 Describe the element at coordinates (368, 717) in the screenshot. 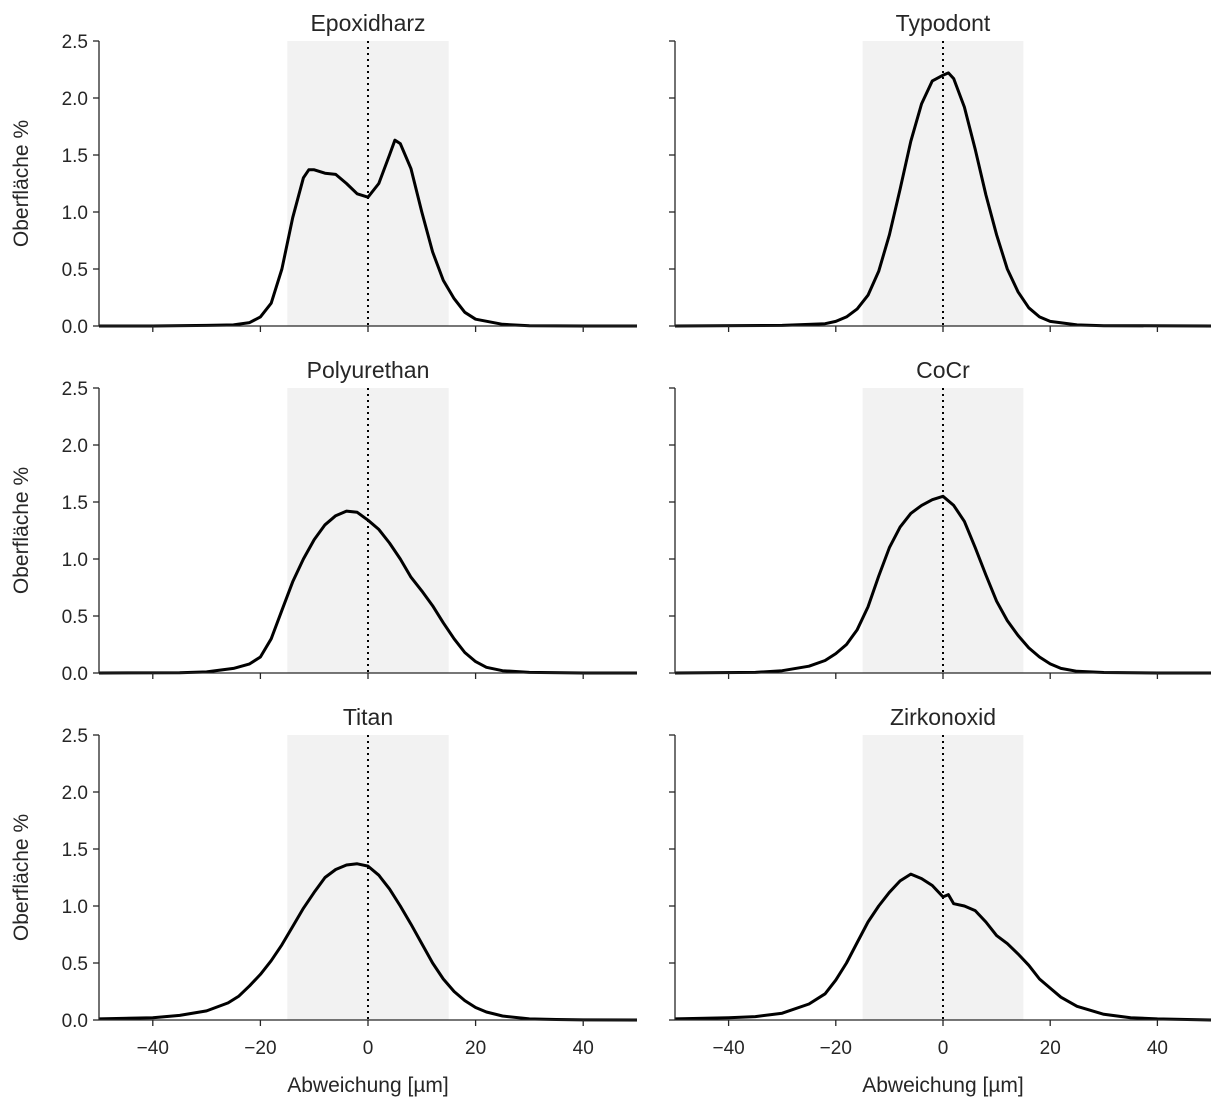

I see `panel-title: Titan` at that location.